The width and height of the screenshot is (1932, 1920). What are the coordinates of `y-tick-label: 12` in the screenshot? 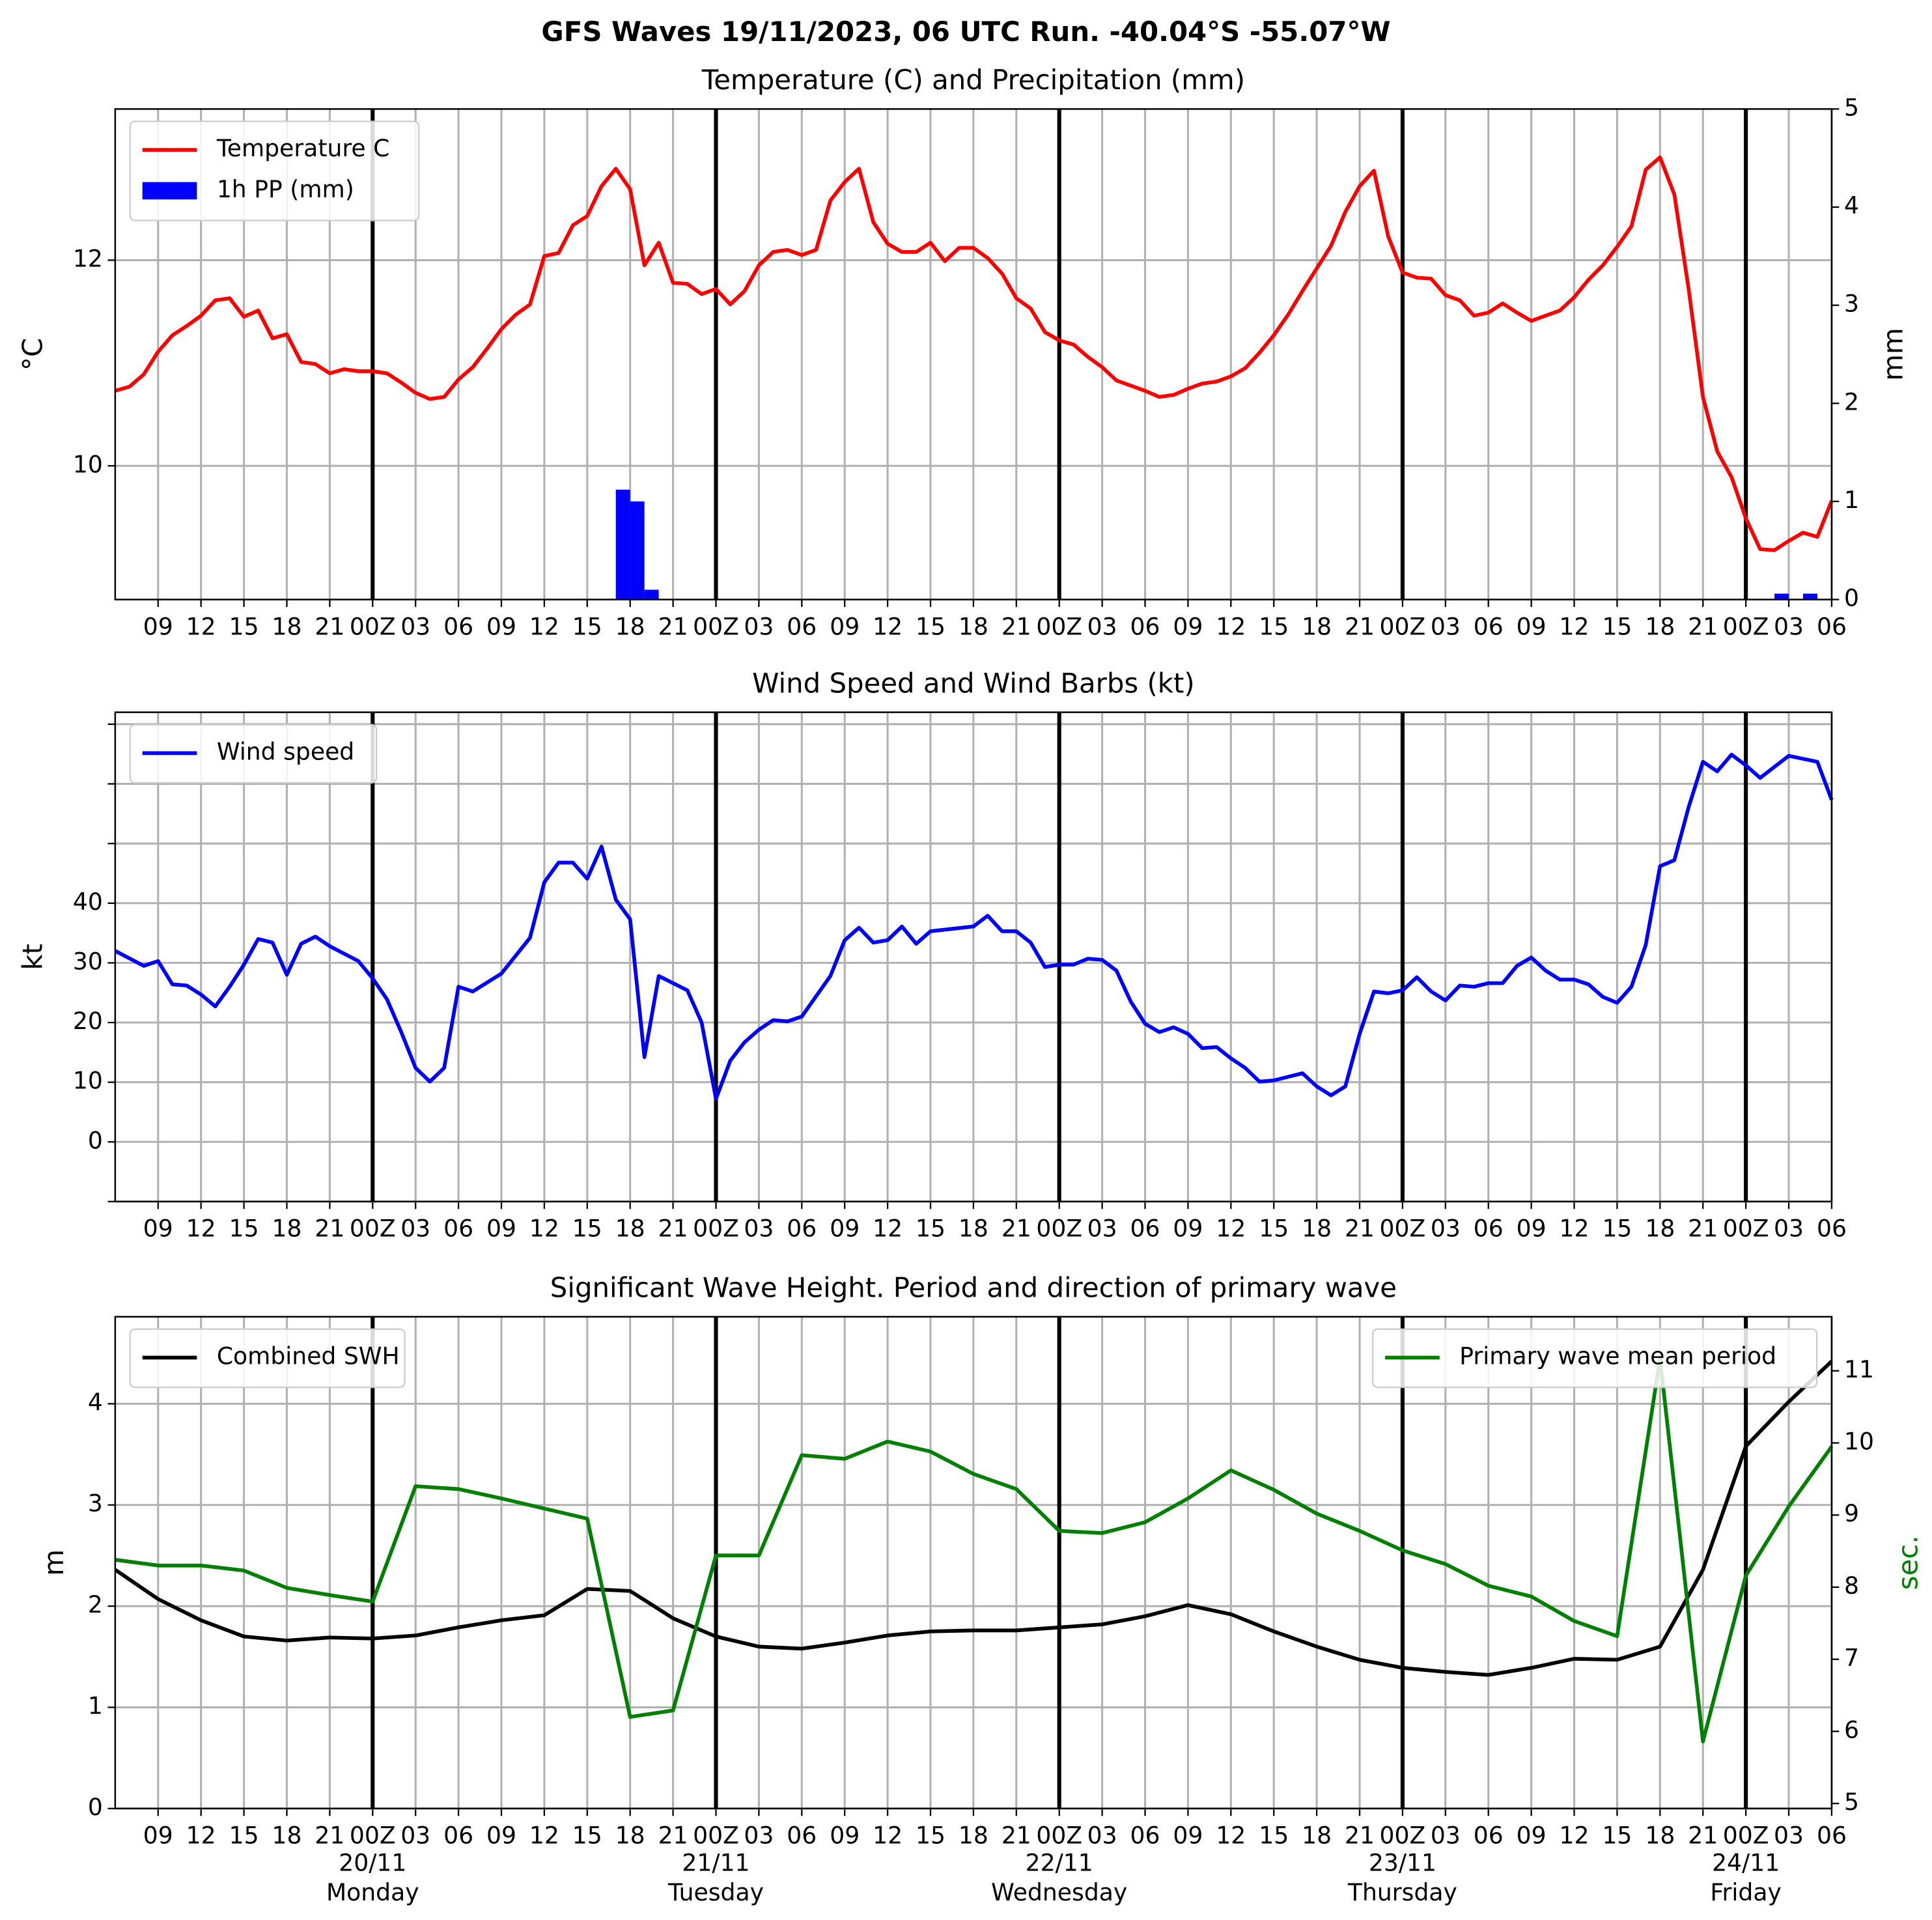 It's located at (88, 258).